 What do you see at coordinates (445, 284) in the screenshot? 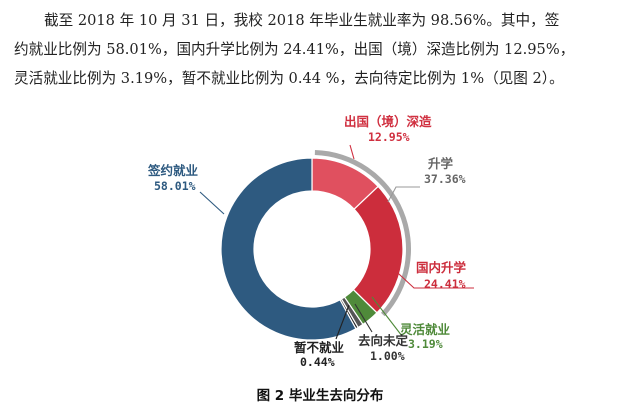
I see `slice-value-domestic: 24.41%` at bounding box center [445, 284].